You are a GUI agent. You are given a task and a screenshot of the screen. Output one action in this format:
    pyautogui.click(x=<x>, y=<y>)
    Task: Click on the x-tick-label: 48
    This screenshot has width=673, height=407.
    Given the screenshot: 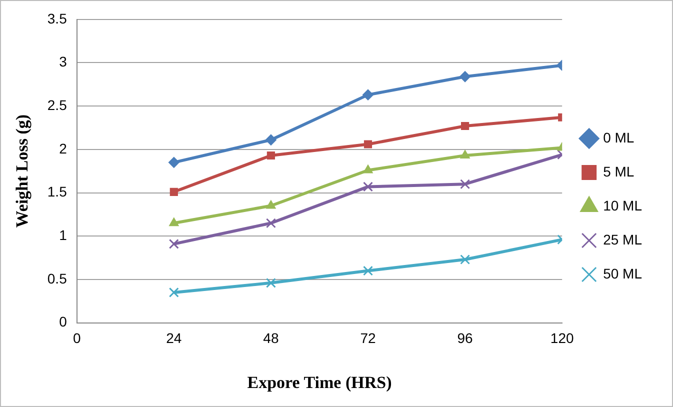 What is the action you would take?
    pyautogui.click(x=271, y=338)
    